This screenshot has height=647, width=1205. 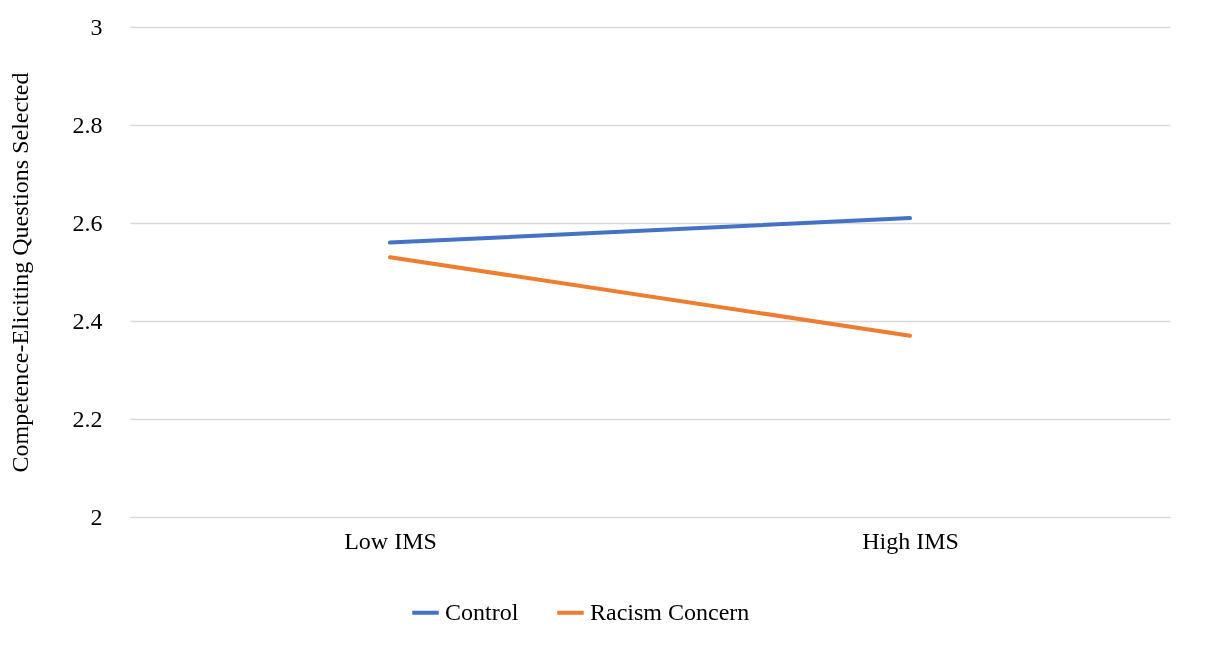 What do you see at coordinates (390, 540) in the screenshot?
I see `x-tick-label: Low IMS` at bounding box center [390, 540].